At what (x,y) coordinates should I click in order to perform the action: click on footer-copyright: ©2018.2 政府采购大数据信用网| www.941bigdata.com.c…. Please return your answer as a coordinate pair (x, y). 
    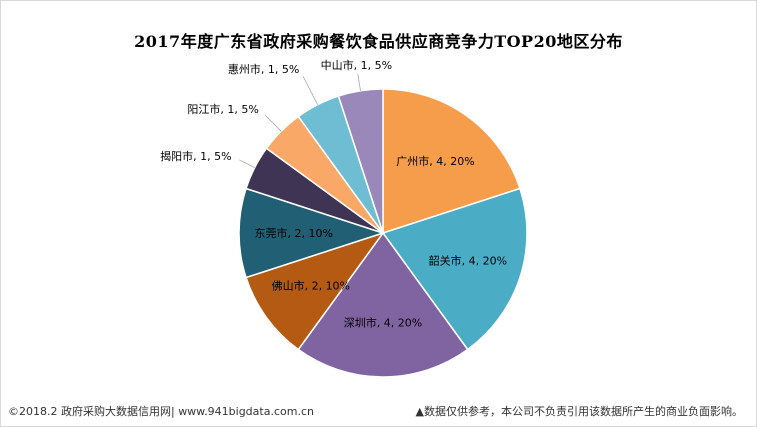
    Looking at the image, I should click on (161, 411).